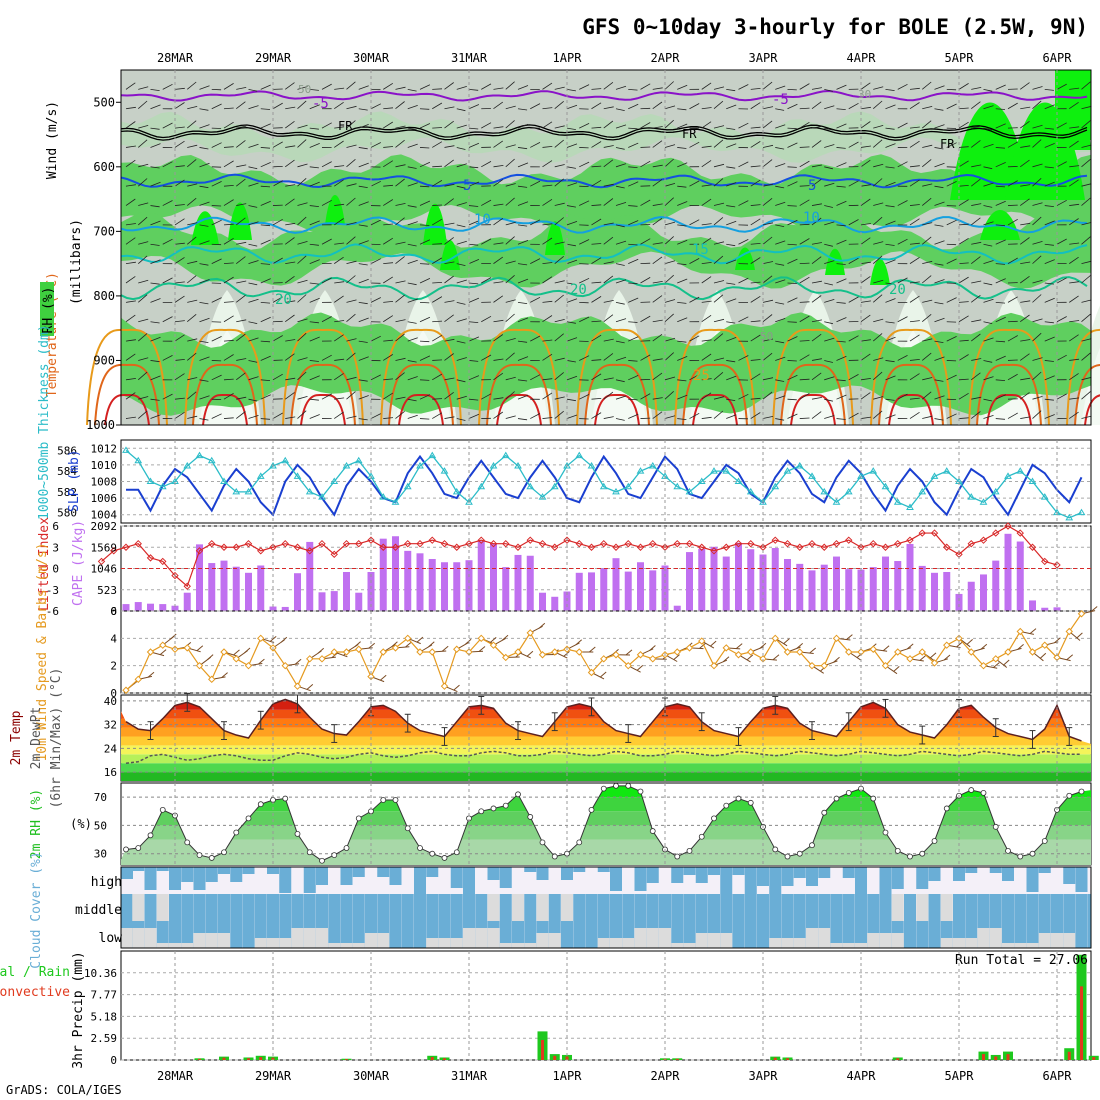  Describe the element at coordinates (1081, 934) in the screenshot. I see `low-cloud` at that location.